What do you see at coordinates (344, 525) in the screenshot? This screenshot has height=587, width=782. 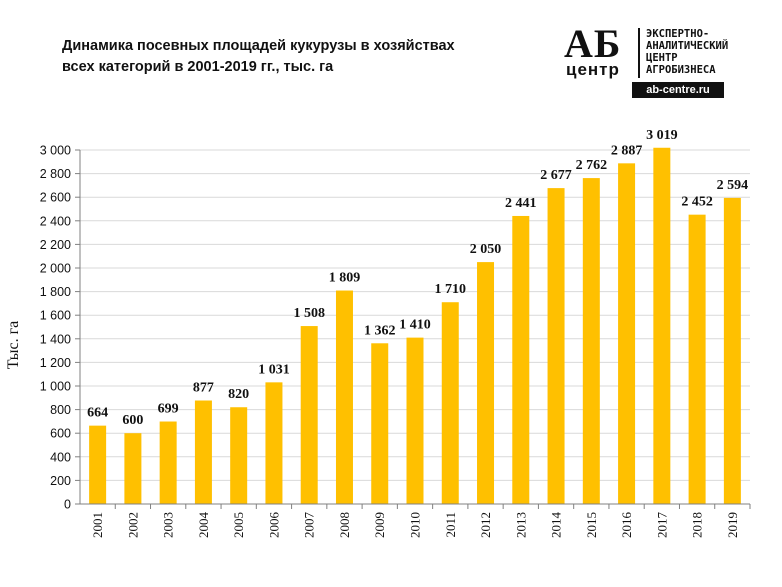 I see `x-tick-label: 2008` at bounding box center [344, 525].